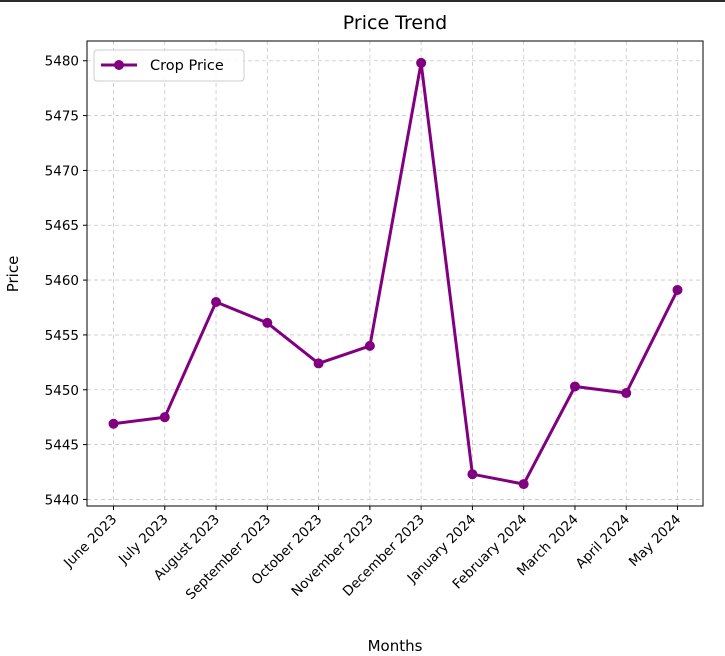 The height and width of the screenshot is (656, 725). Describe the element at coordinates (603, 542) in the screenshot. I see `x-tick-label: April 2024` at that location.